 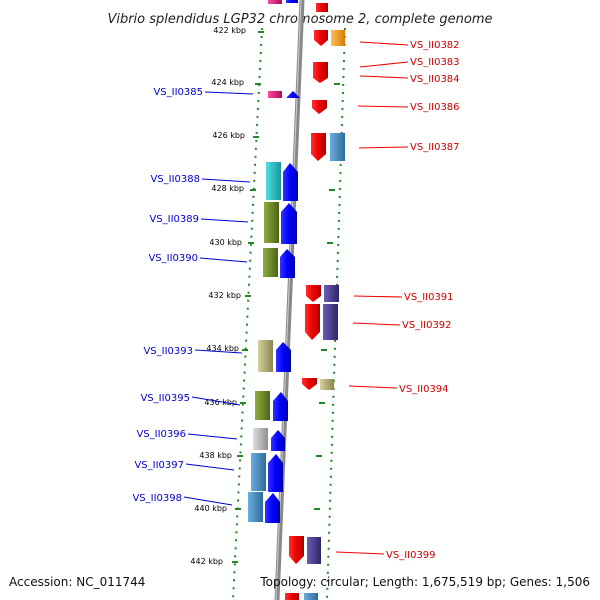 I want to click on gene-feature-bottom-red, so click(x=292, y=596).